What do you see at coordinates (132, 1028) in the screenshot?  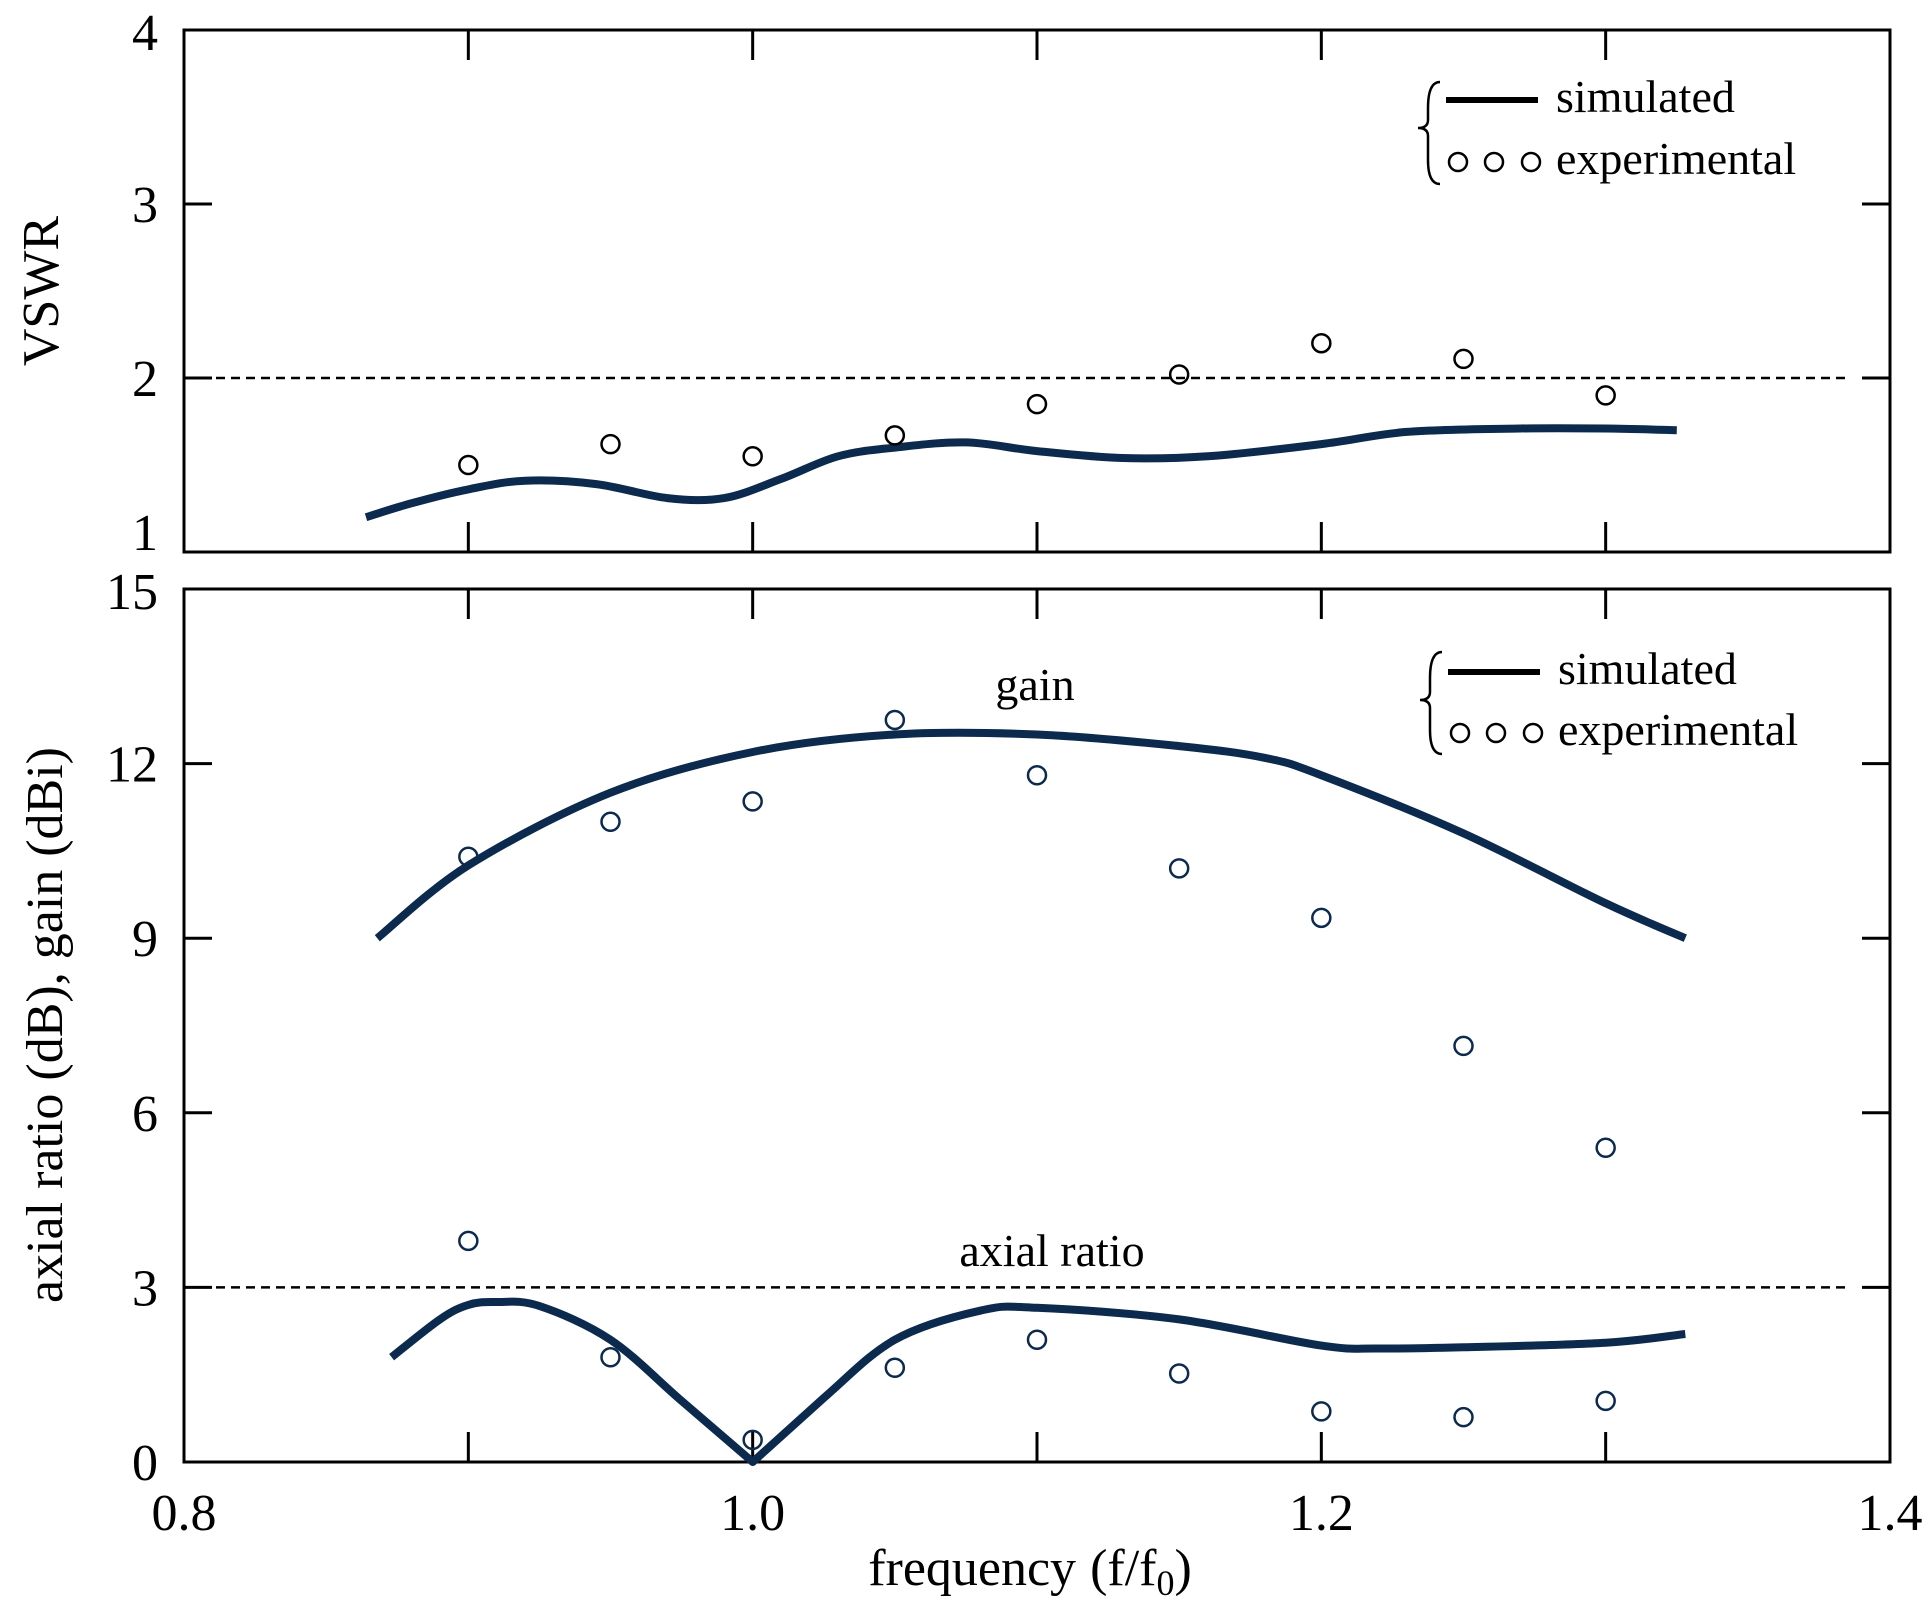 I see `gain-ytick-labels: 0 3 6 9 12 15` at bounding box center [132, 1028].